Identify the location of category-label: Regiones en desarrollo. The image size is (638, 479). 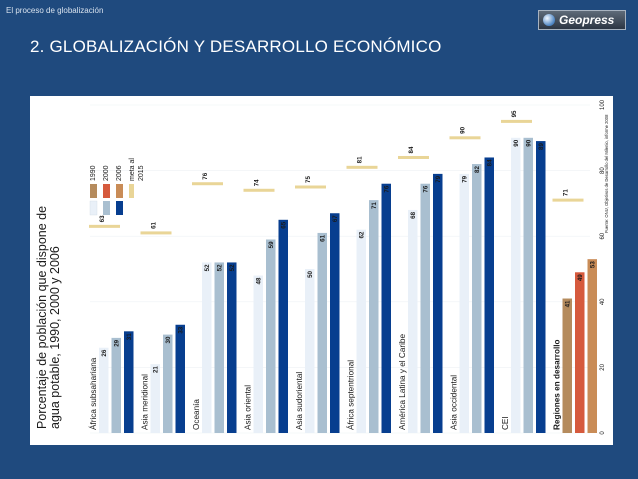
(557, 384).